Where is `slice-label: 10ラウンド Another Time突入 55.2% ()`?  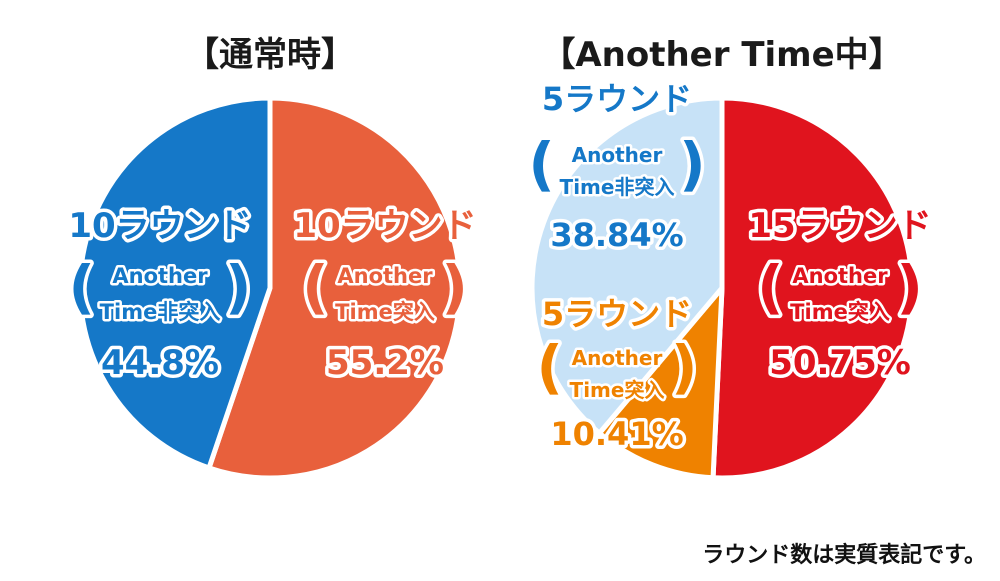 slice-label: 10ラウンド Another Time突入 55.2% () is located at coordinates (385, 295).